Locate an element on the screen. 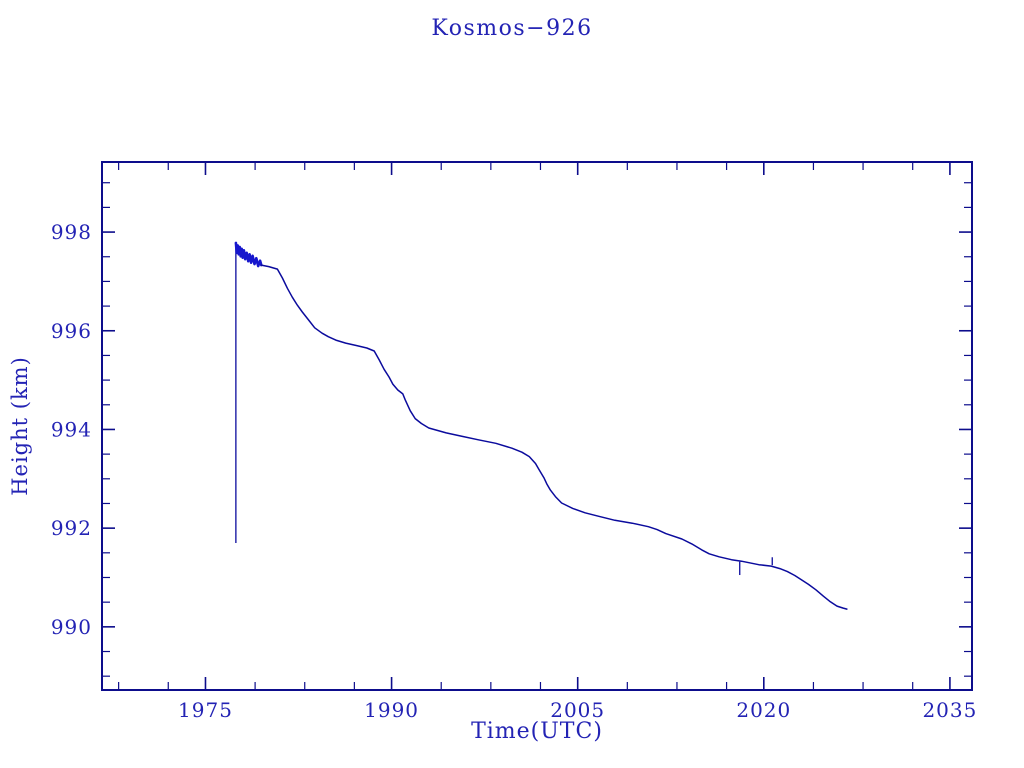  y-tick-label: 994 is located at coordinates (71, 429).